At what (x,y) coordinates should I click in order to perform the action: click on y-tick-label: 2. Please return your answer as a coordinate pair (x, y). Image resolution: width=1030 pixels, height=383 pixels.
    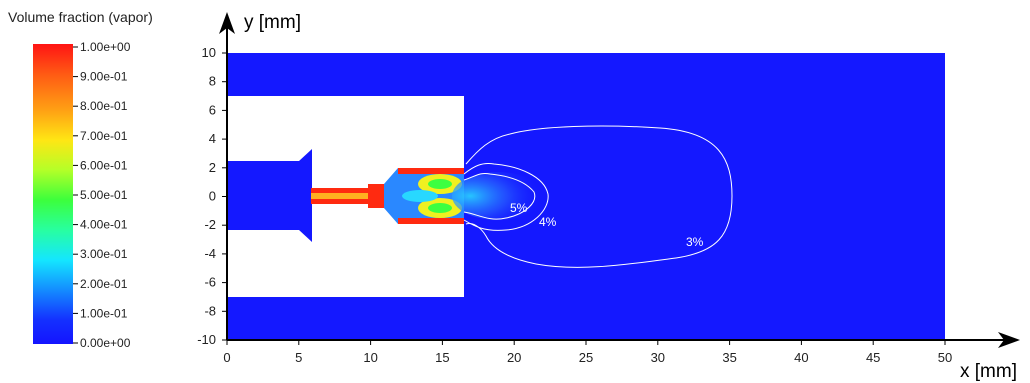
    Looking at the image, I should click on (212, 167).